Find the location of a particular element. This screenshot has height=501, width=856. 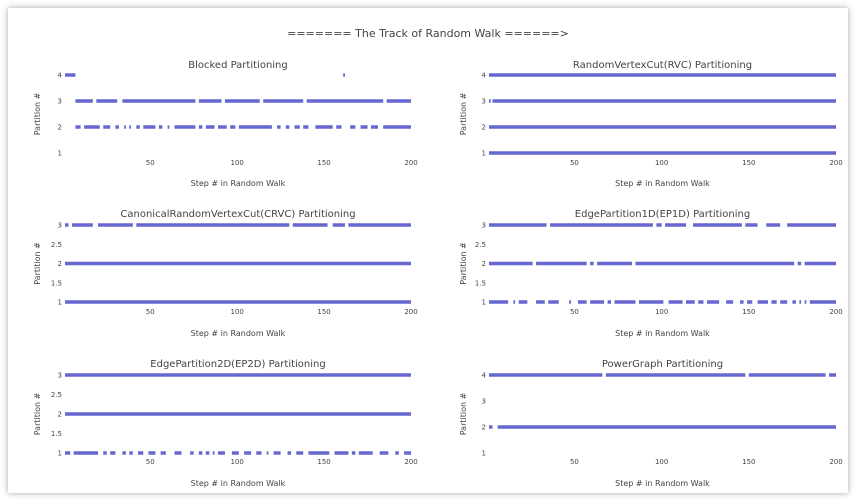

chart-title: EdgePartition1D(EP1D) Partitioning is located at coordinates (662, 214).